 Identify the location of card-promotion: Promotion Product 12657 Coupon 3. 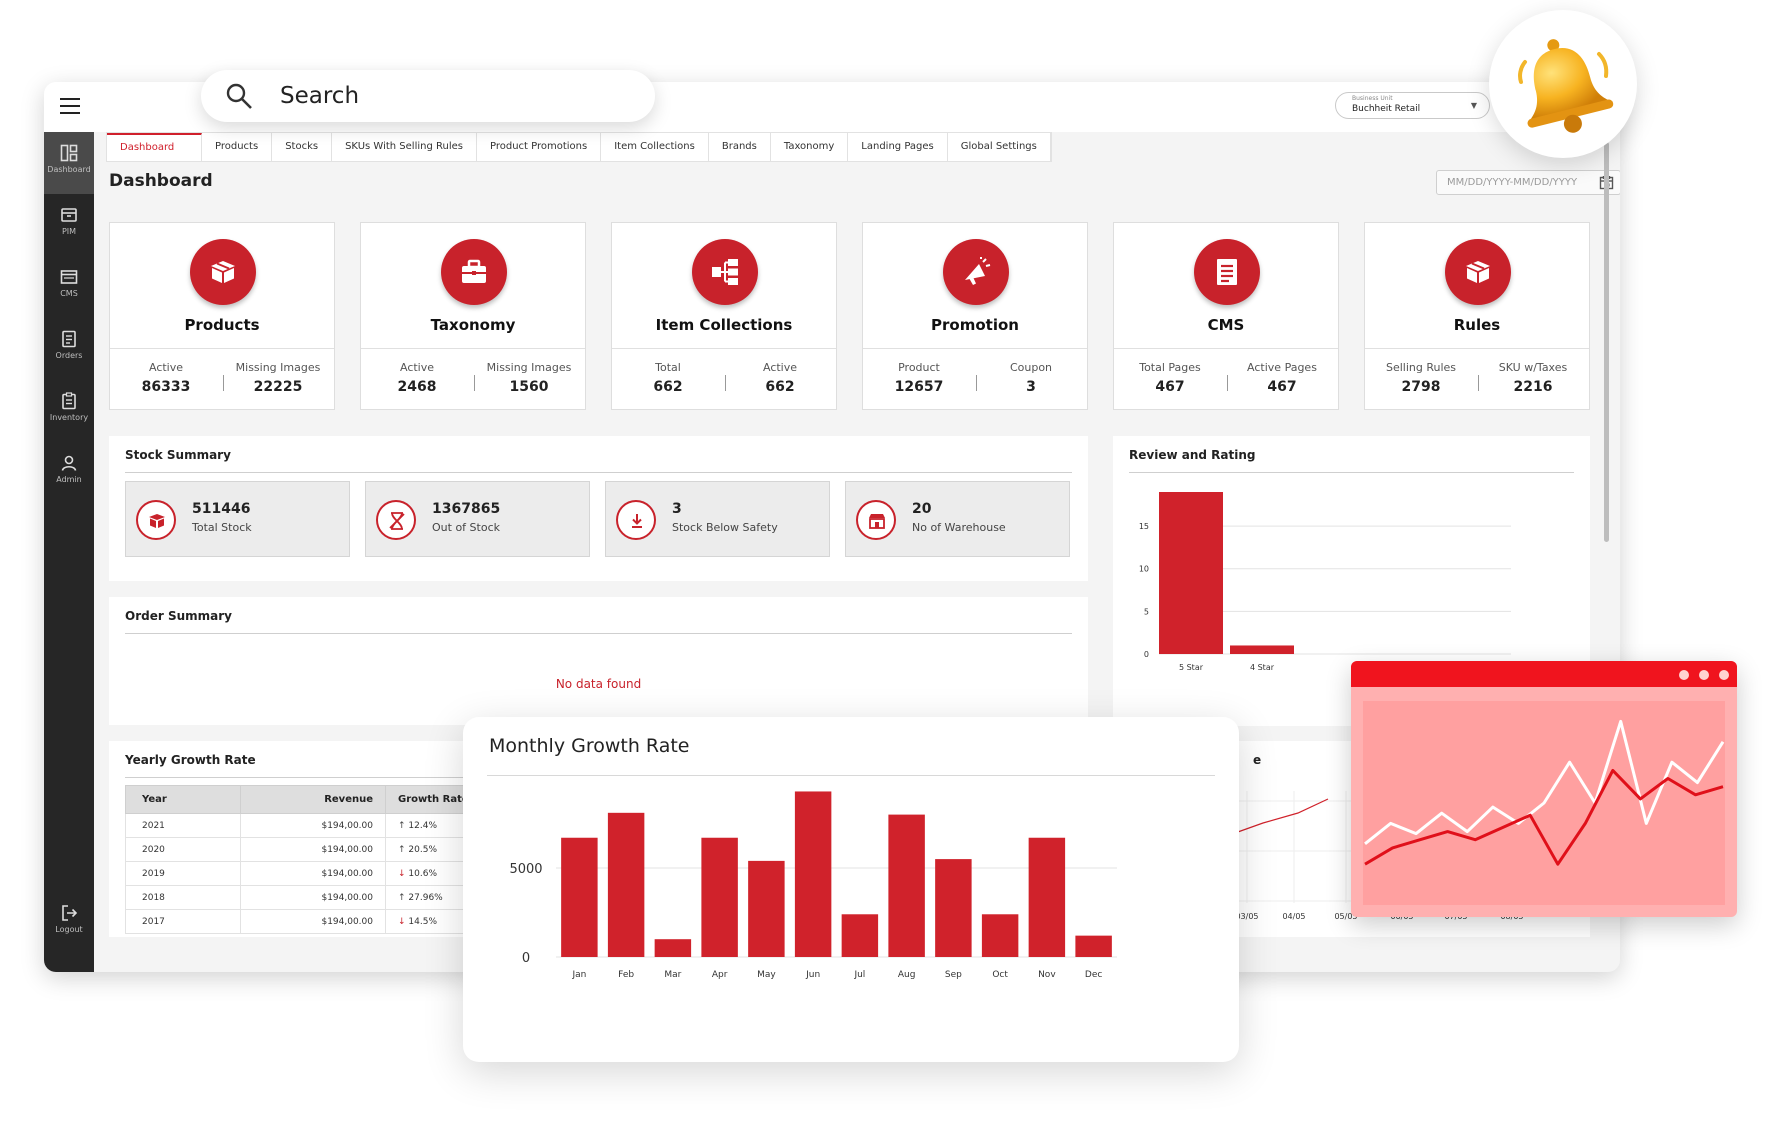
(975, 316).